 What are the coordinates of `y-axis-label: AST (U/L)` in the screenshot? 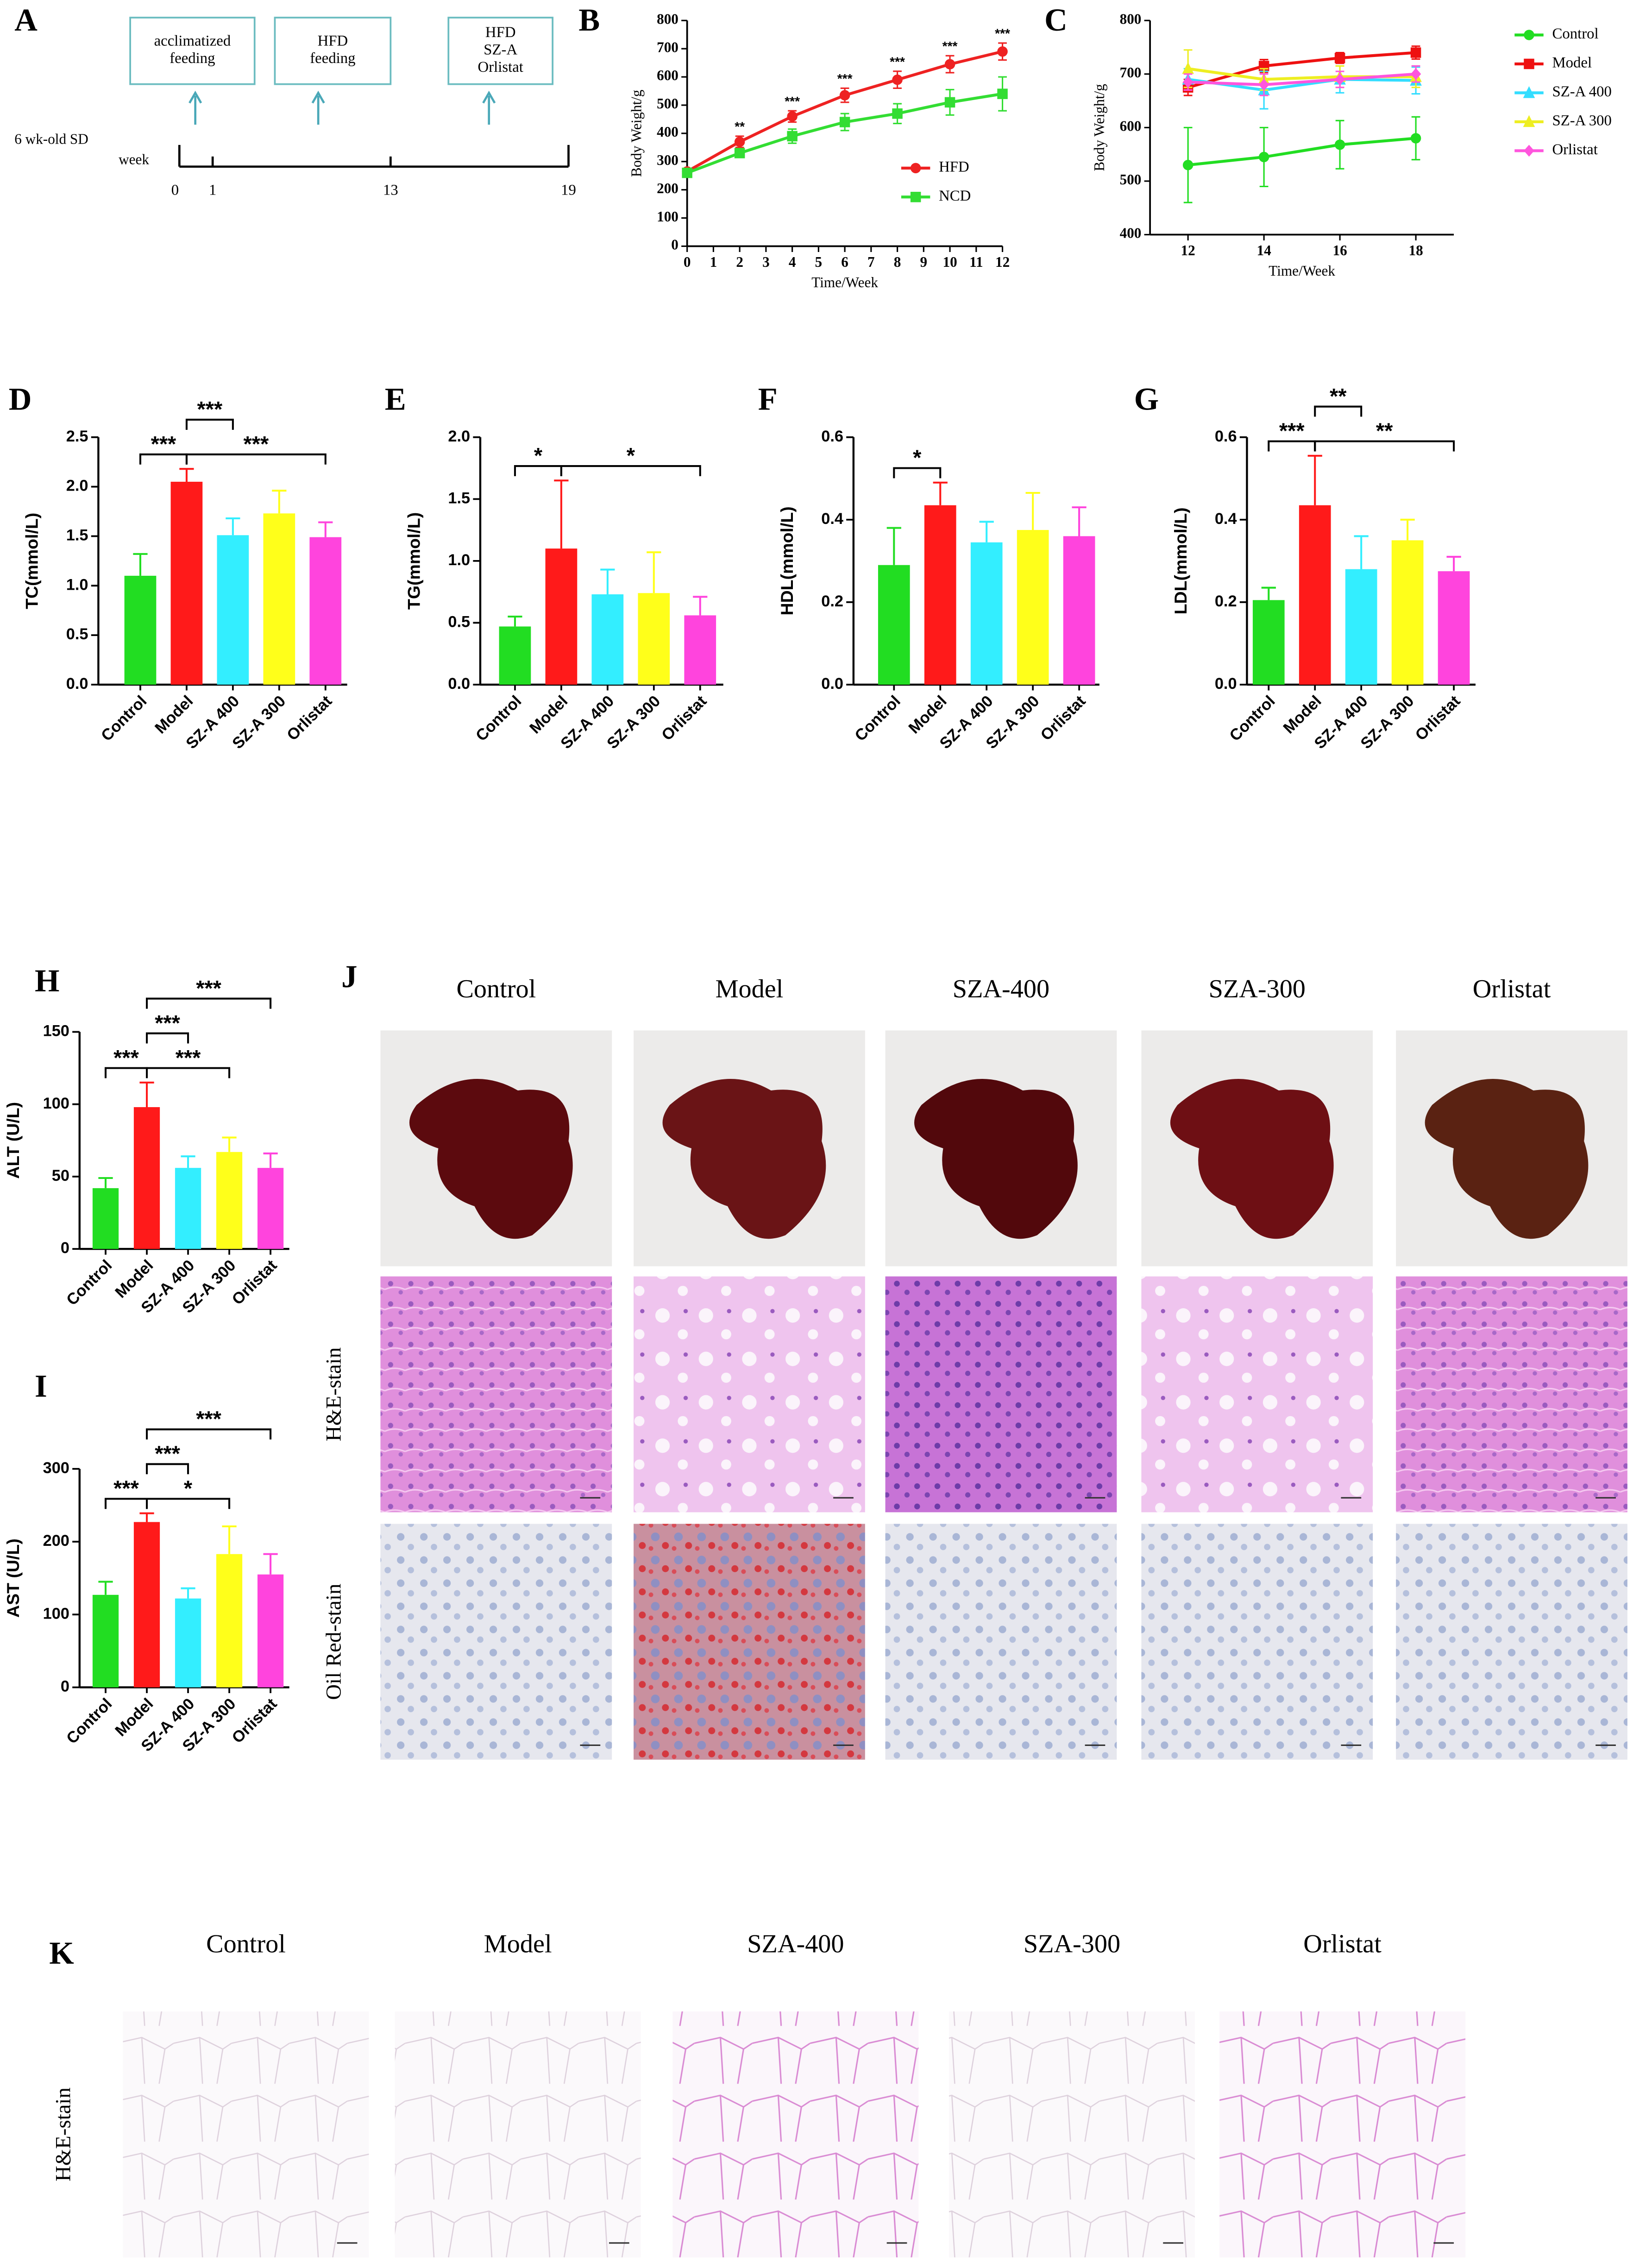 It's located at (13, 1578).